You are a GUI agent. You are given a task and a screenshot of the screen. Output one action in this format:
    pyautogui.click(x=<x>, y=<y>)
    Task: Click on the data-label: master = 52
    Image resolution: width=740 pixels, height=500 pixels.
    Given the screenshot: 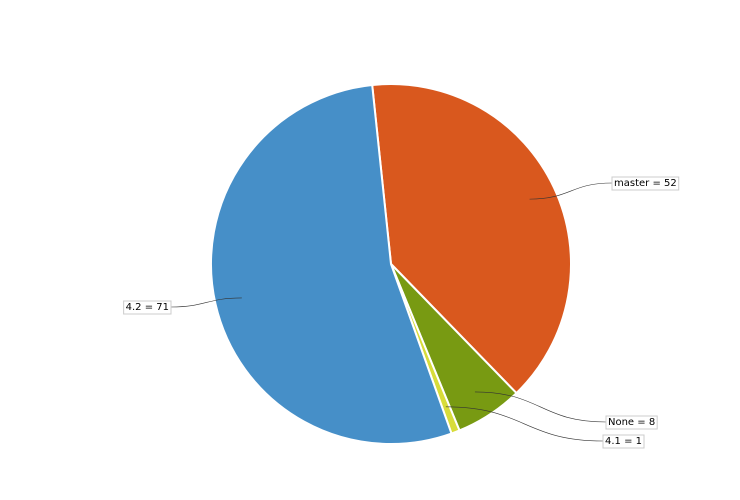 What is the action you would take?
    pyautogui.click(x=645, y=183)
    